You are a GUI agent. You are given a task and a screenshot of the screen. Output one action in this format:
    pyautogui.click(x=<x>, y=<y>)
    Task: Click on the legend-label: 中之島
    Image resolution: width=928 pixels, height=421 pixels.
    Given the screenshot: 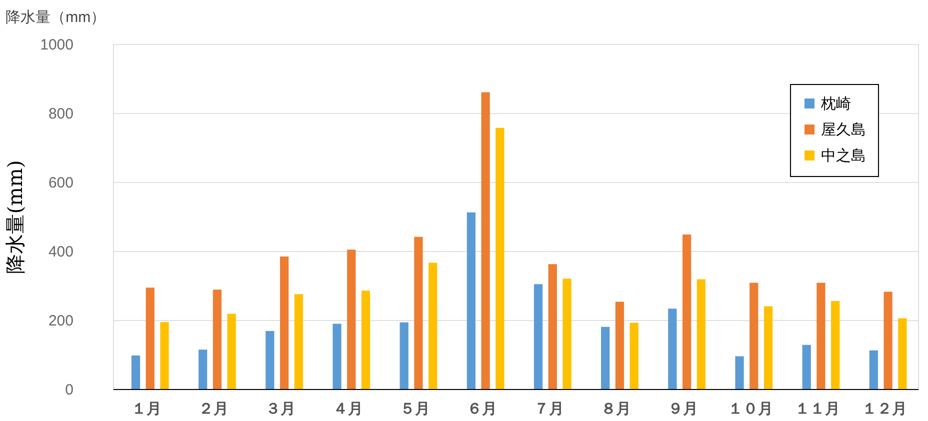 What is the action you would take?
    pyautogui.click(x=843, y=156)
    